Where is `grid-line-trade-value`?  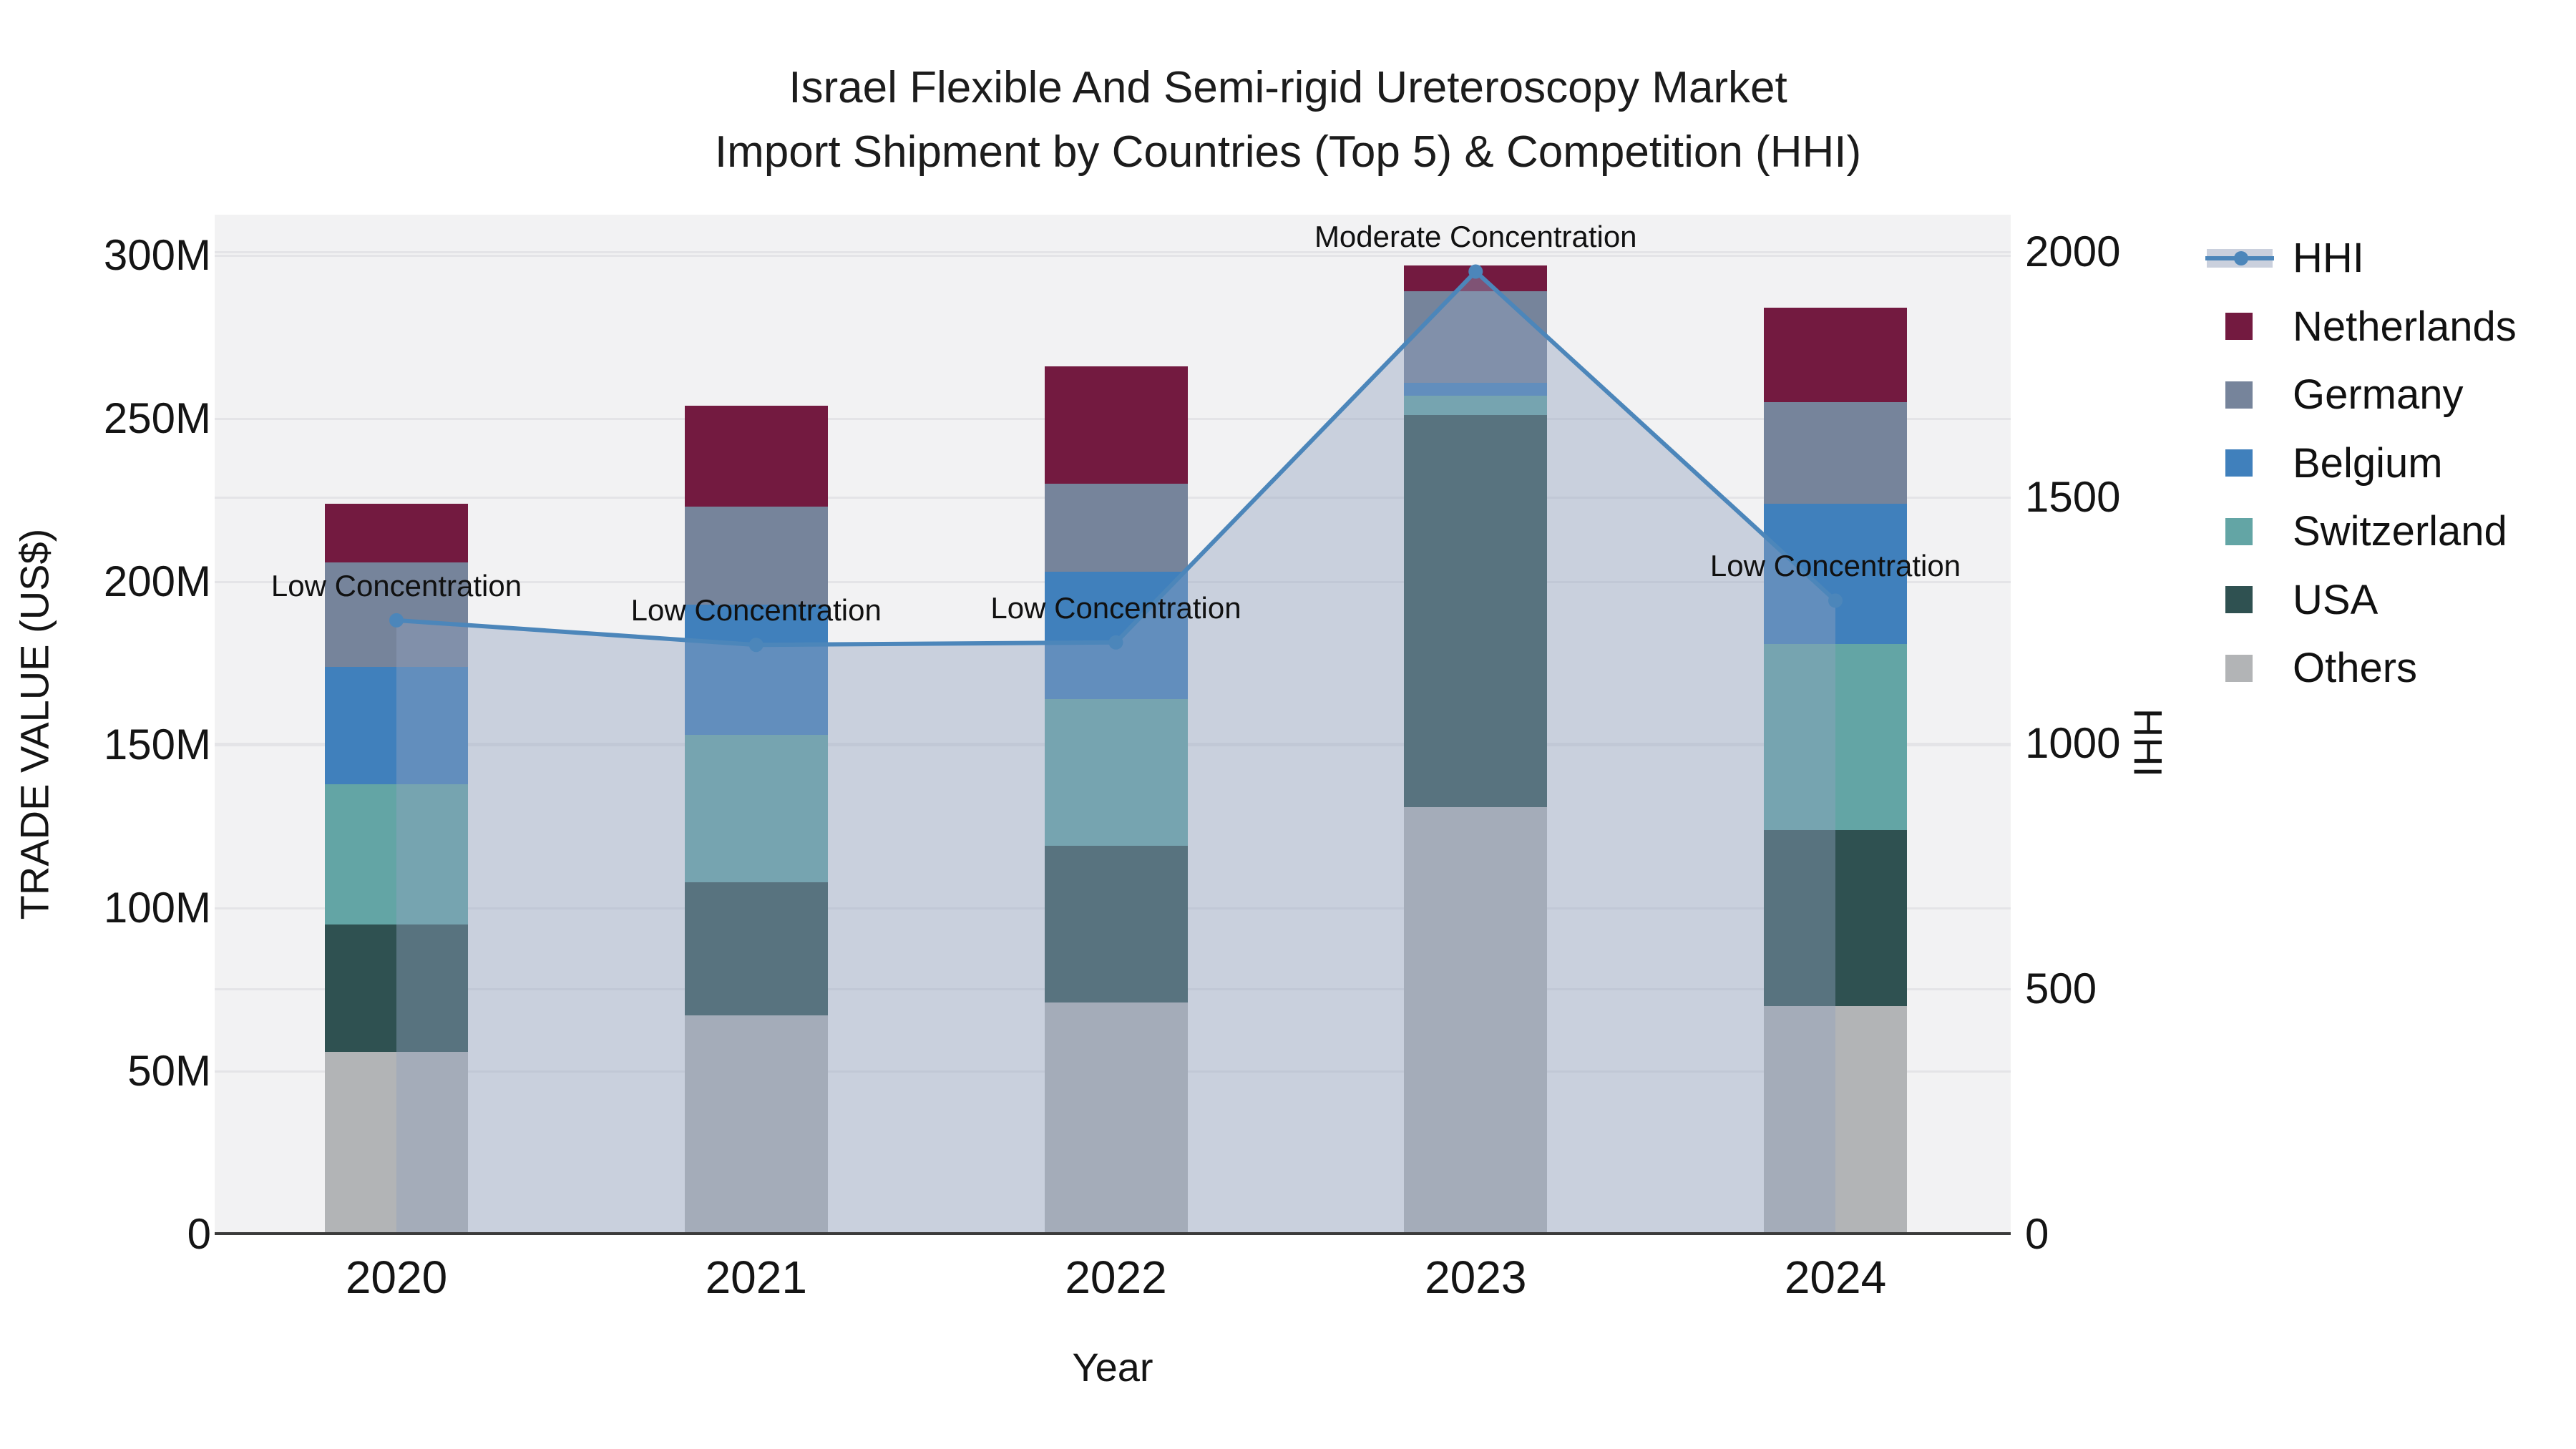 grid-line-trade-value is located at coordinates (1113, 256).